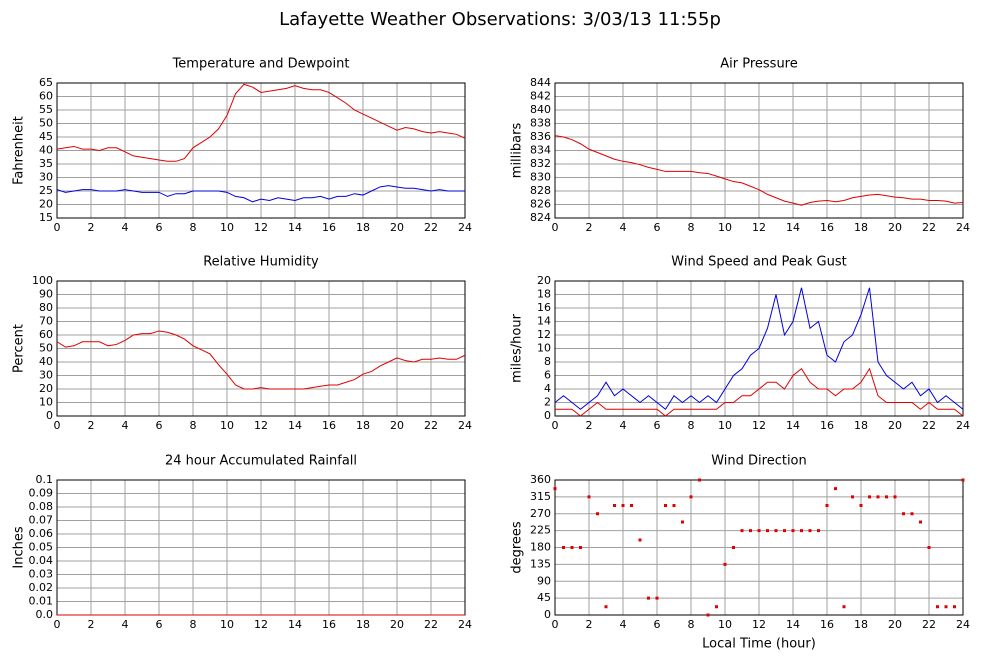 The width and height of the screenshot is (999, 659). I want to click on y-tick-label: 65, so click(46, 82).